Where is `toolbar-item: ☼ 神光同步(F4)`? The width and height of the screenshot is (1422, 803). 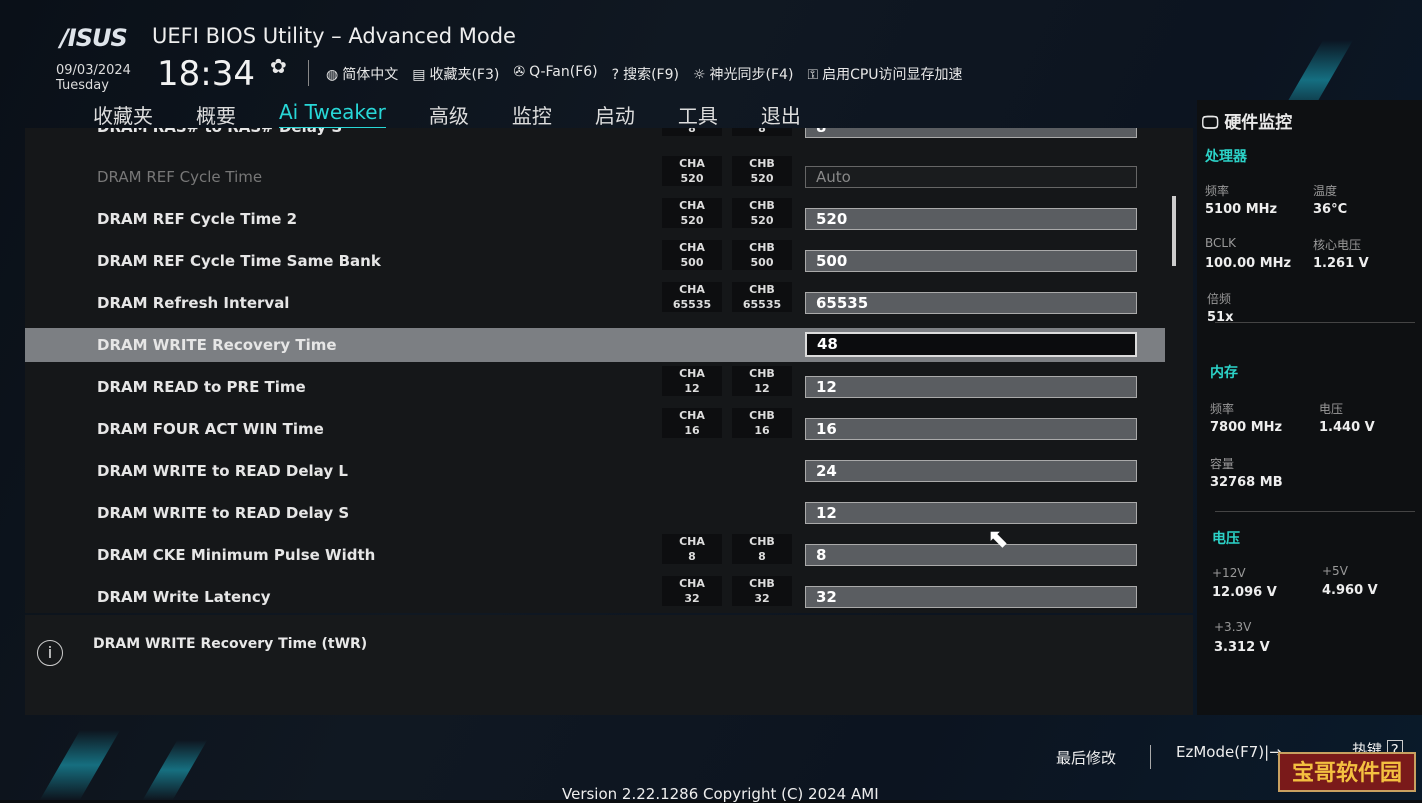
toolbar-item: ☼ 神光同步(F4) is located at coordinates (743, 74).